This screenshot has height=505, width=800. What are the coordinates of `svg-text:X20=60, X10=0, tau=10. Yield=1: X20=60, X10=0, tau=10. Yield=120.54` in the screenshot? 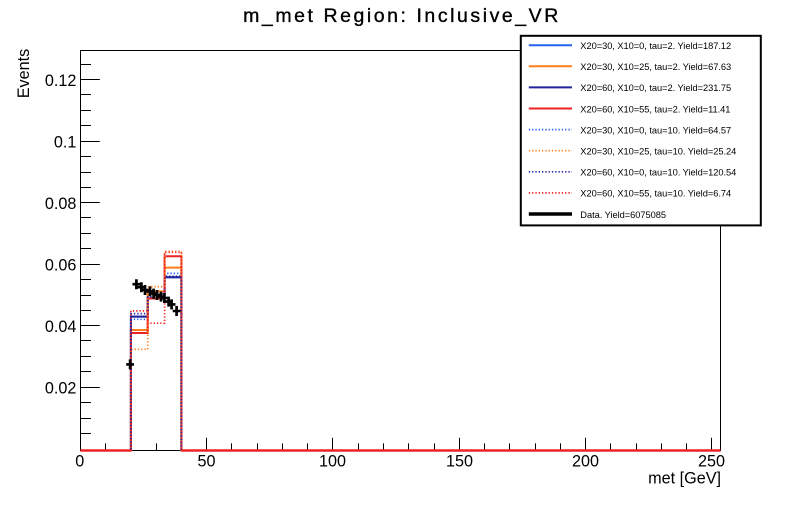 It's located at (658, 173).